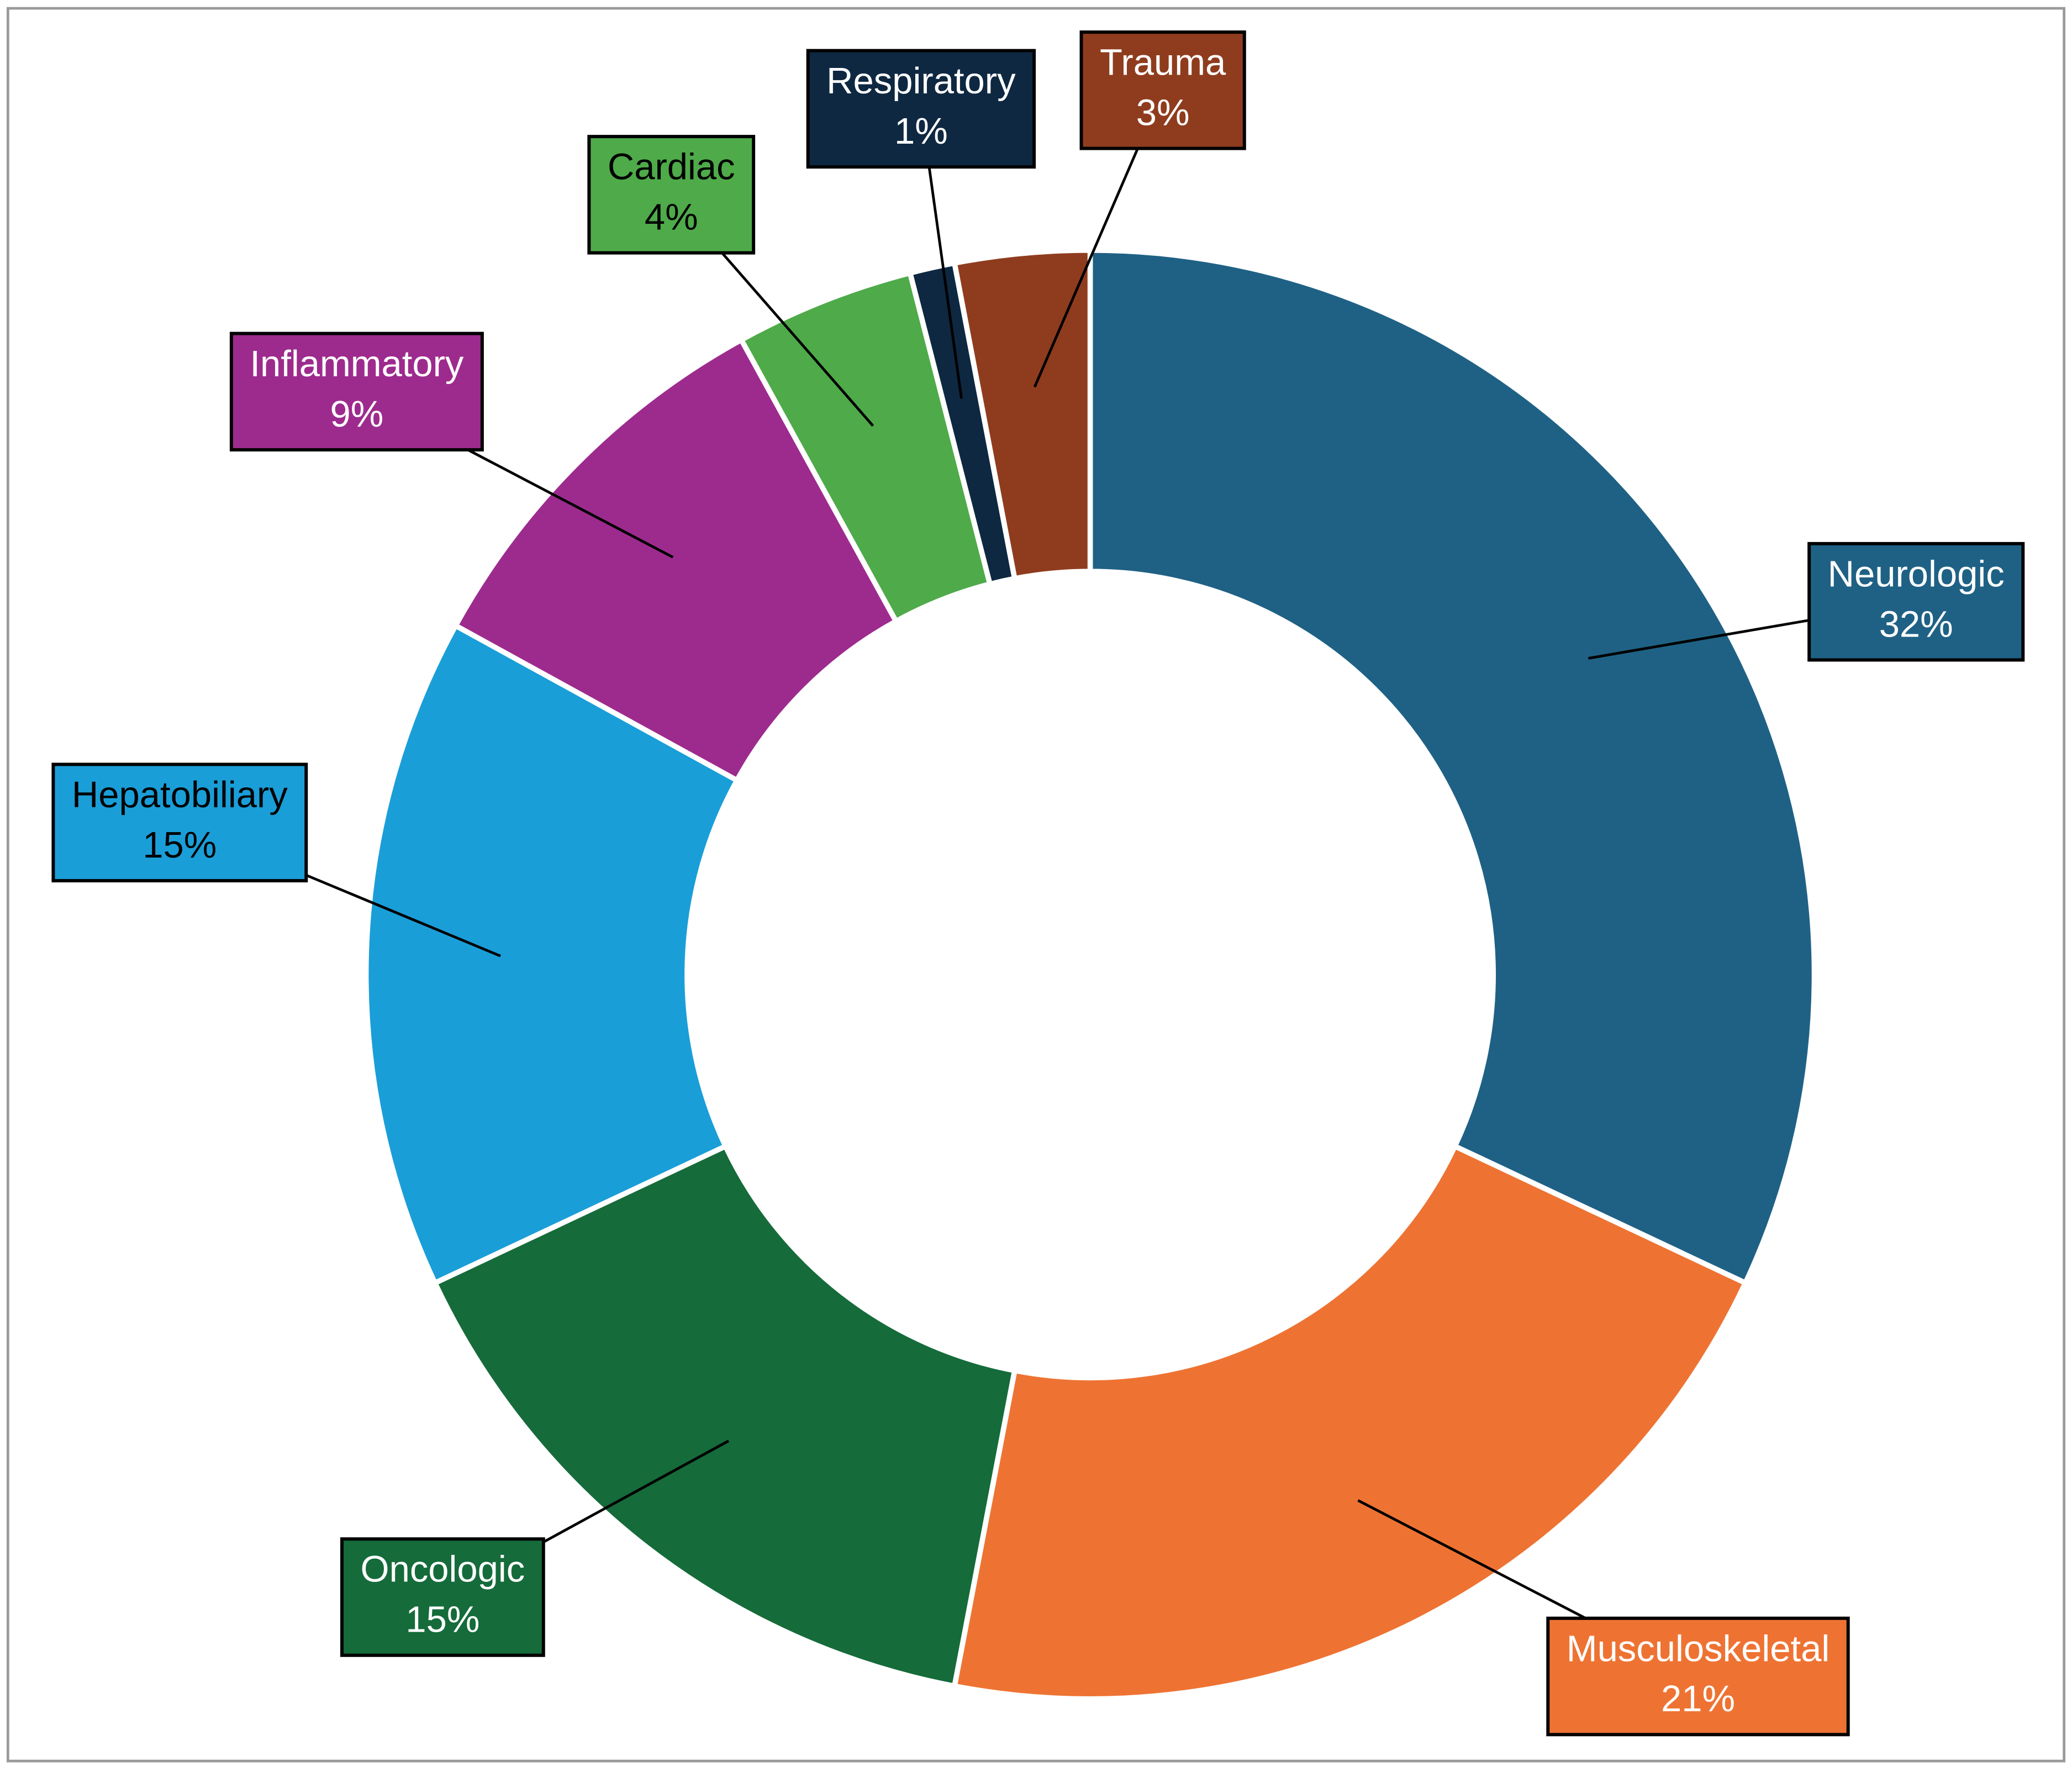  Describe the element at coordinates (357, 414) in the screenshot. I see `value-label: 9%` at that location.